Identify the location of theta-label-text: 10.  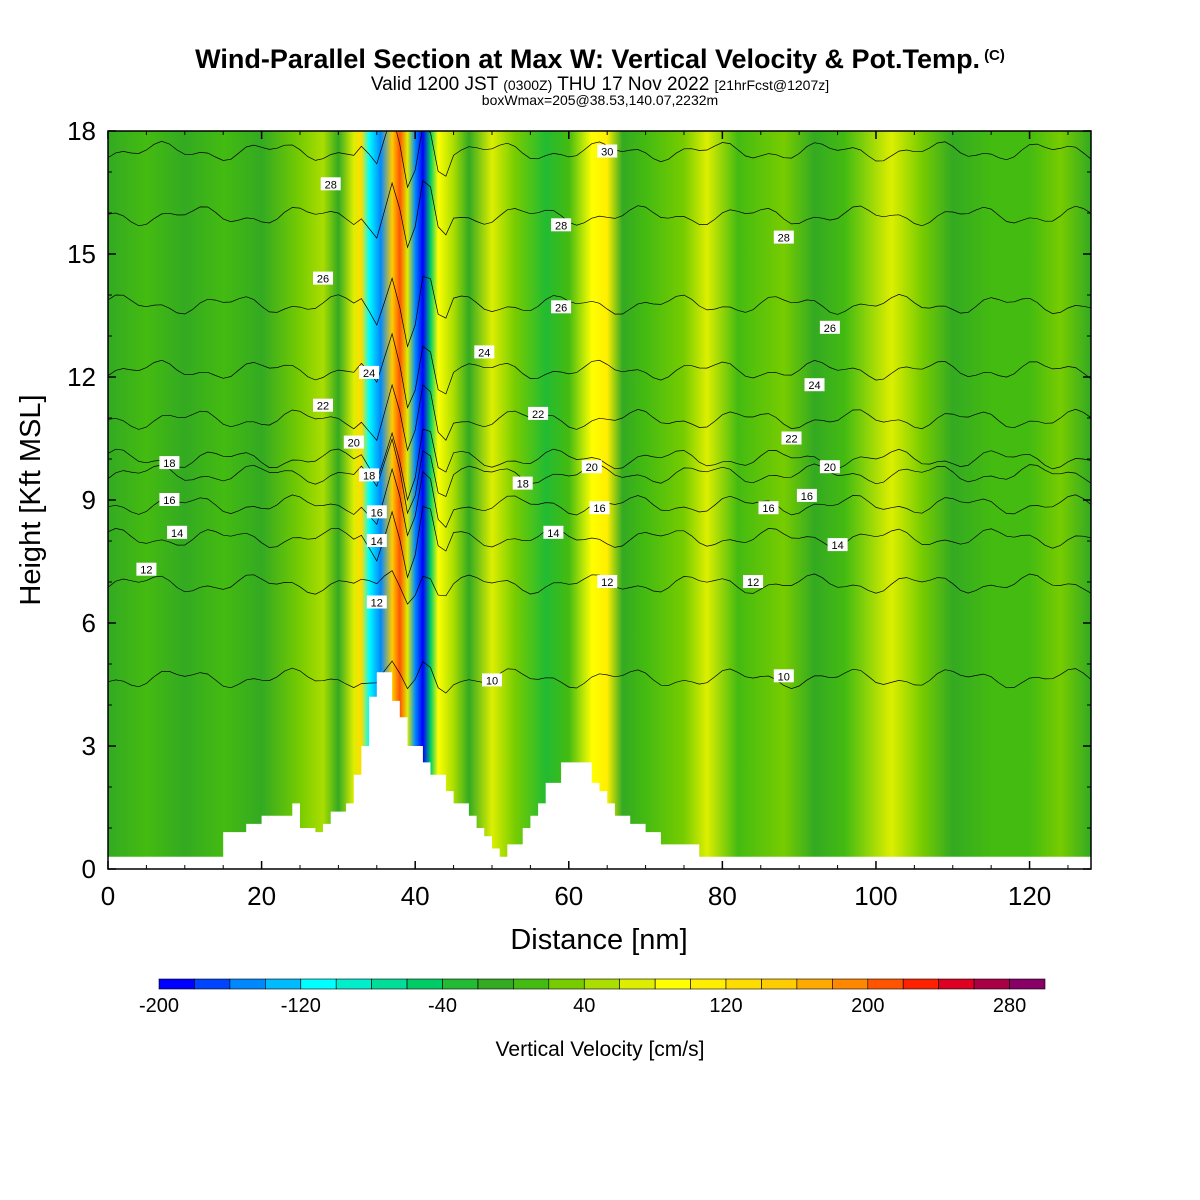
(784, 677).